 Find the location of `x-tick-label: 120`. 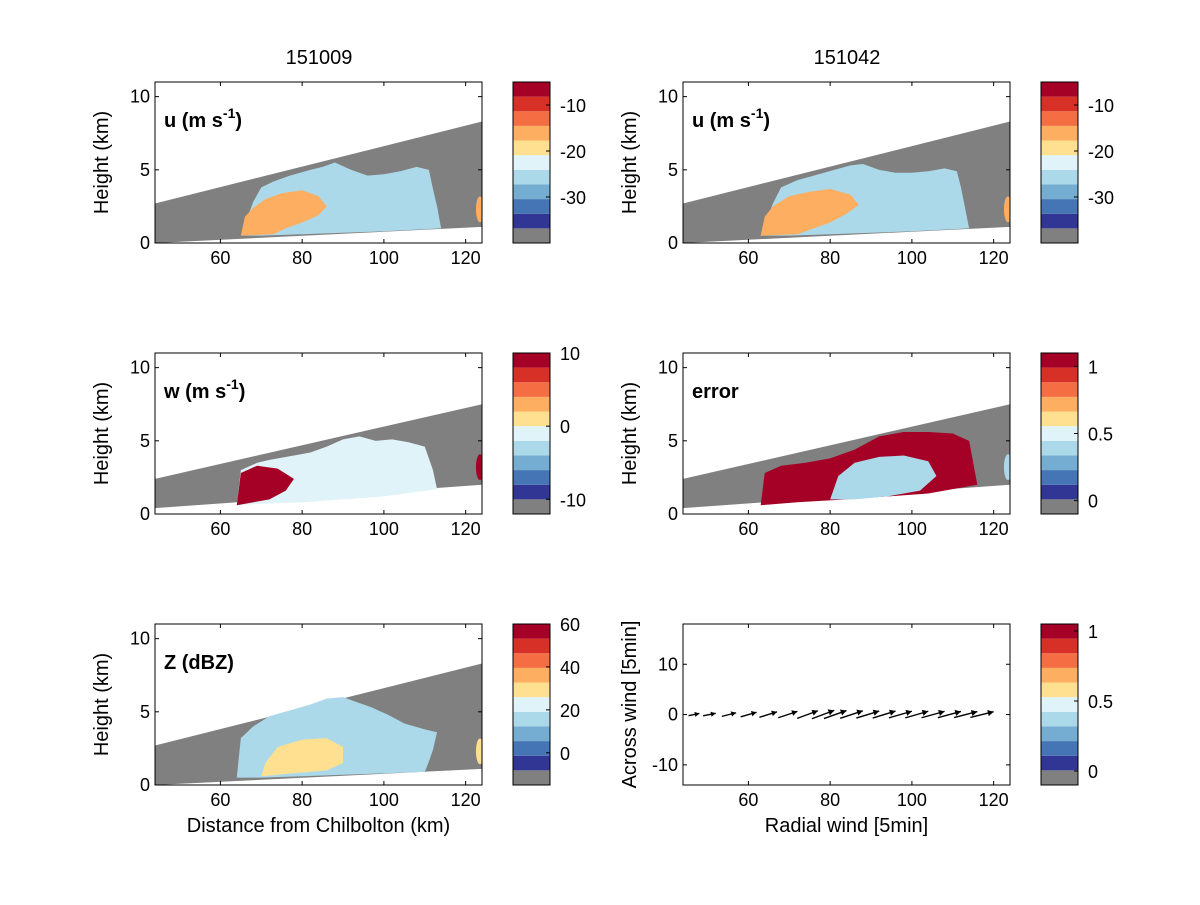

x-tick-label: 120 is located at coordinates (994, 800).